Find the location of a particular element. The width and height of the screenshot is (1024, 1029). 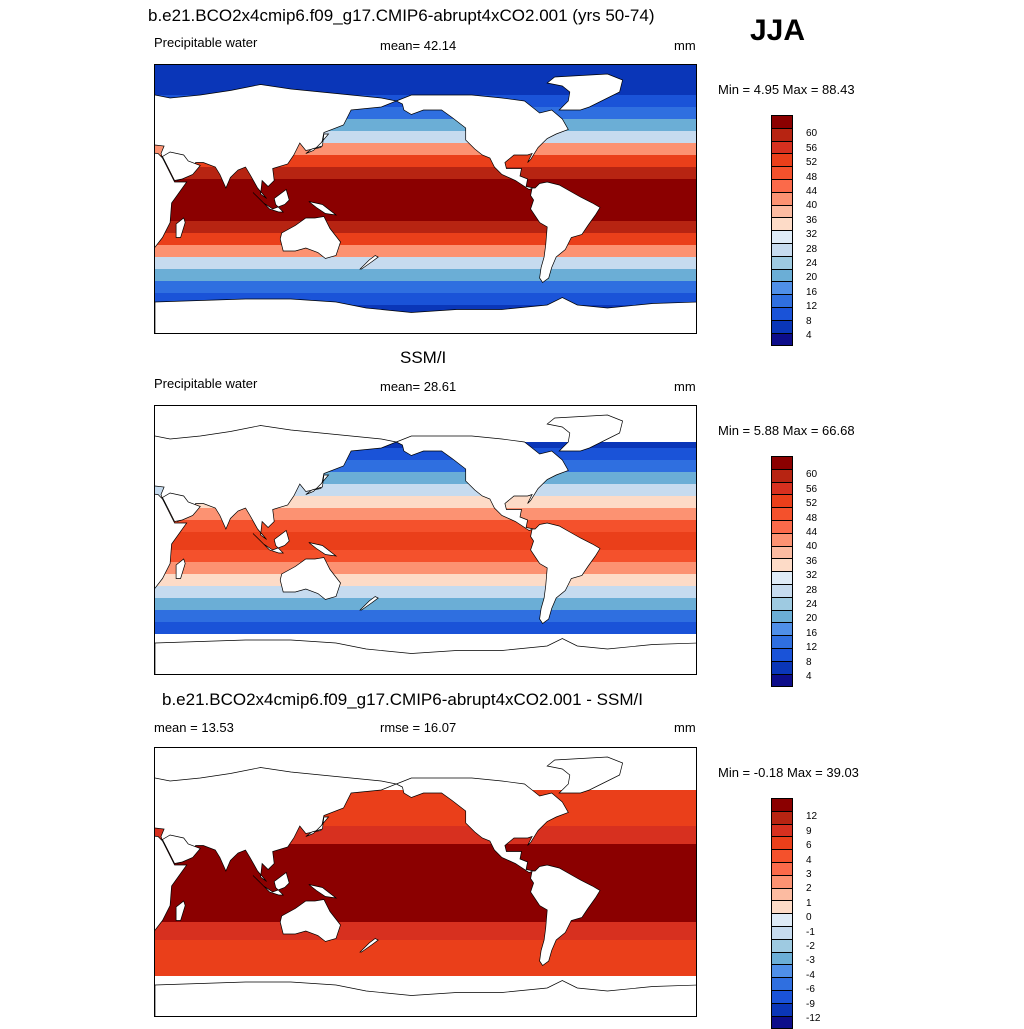

land-antarctica is located at coordinates (425, 315).